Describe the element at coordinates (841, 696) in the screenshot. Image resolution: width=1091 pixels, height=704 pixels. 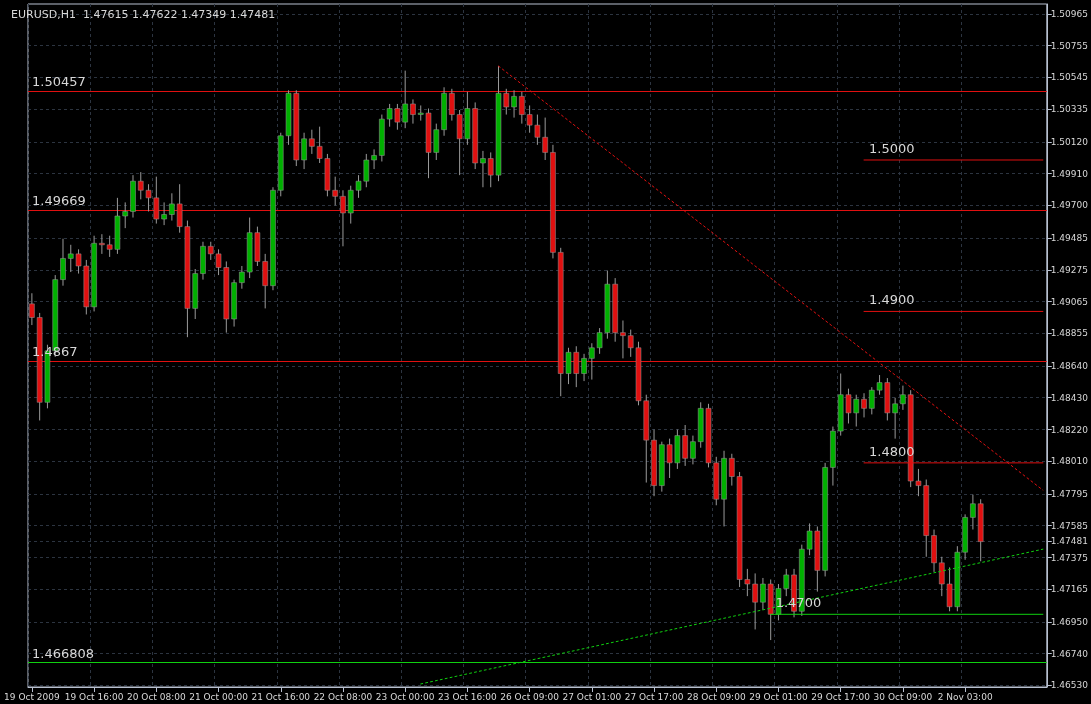
I see `x-tick-label: 29 Oct 17:00` at that location.